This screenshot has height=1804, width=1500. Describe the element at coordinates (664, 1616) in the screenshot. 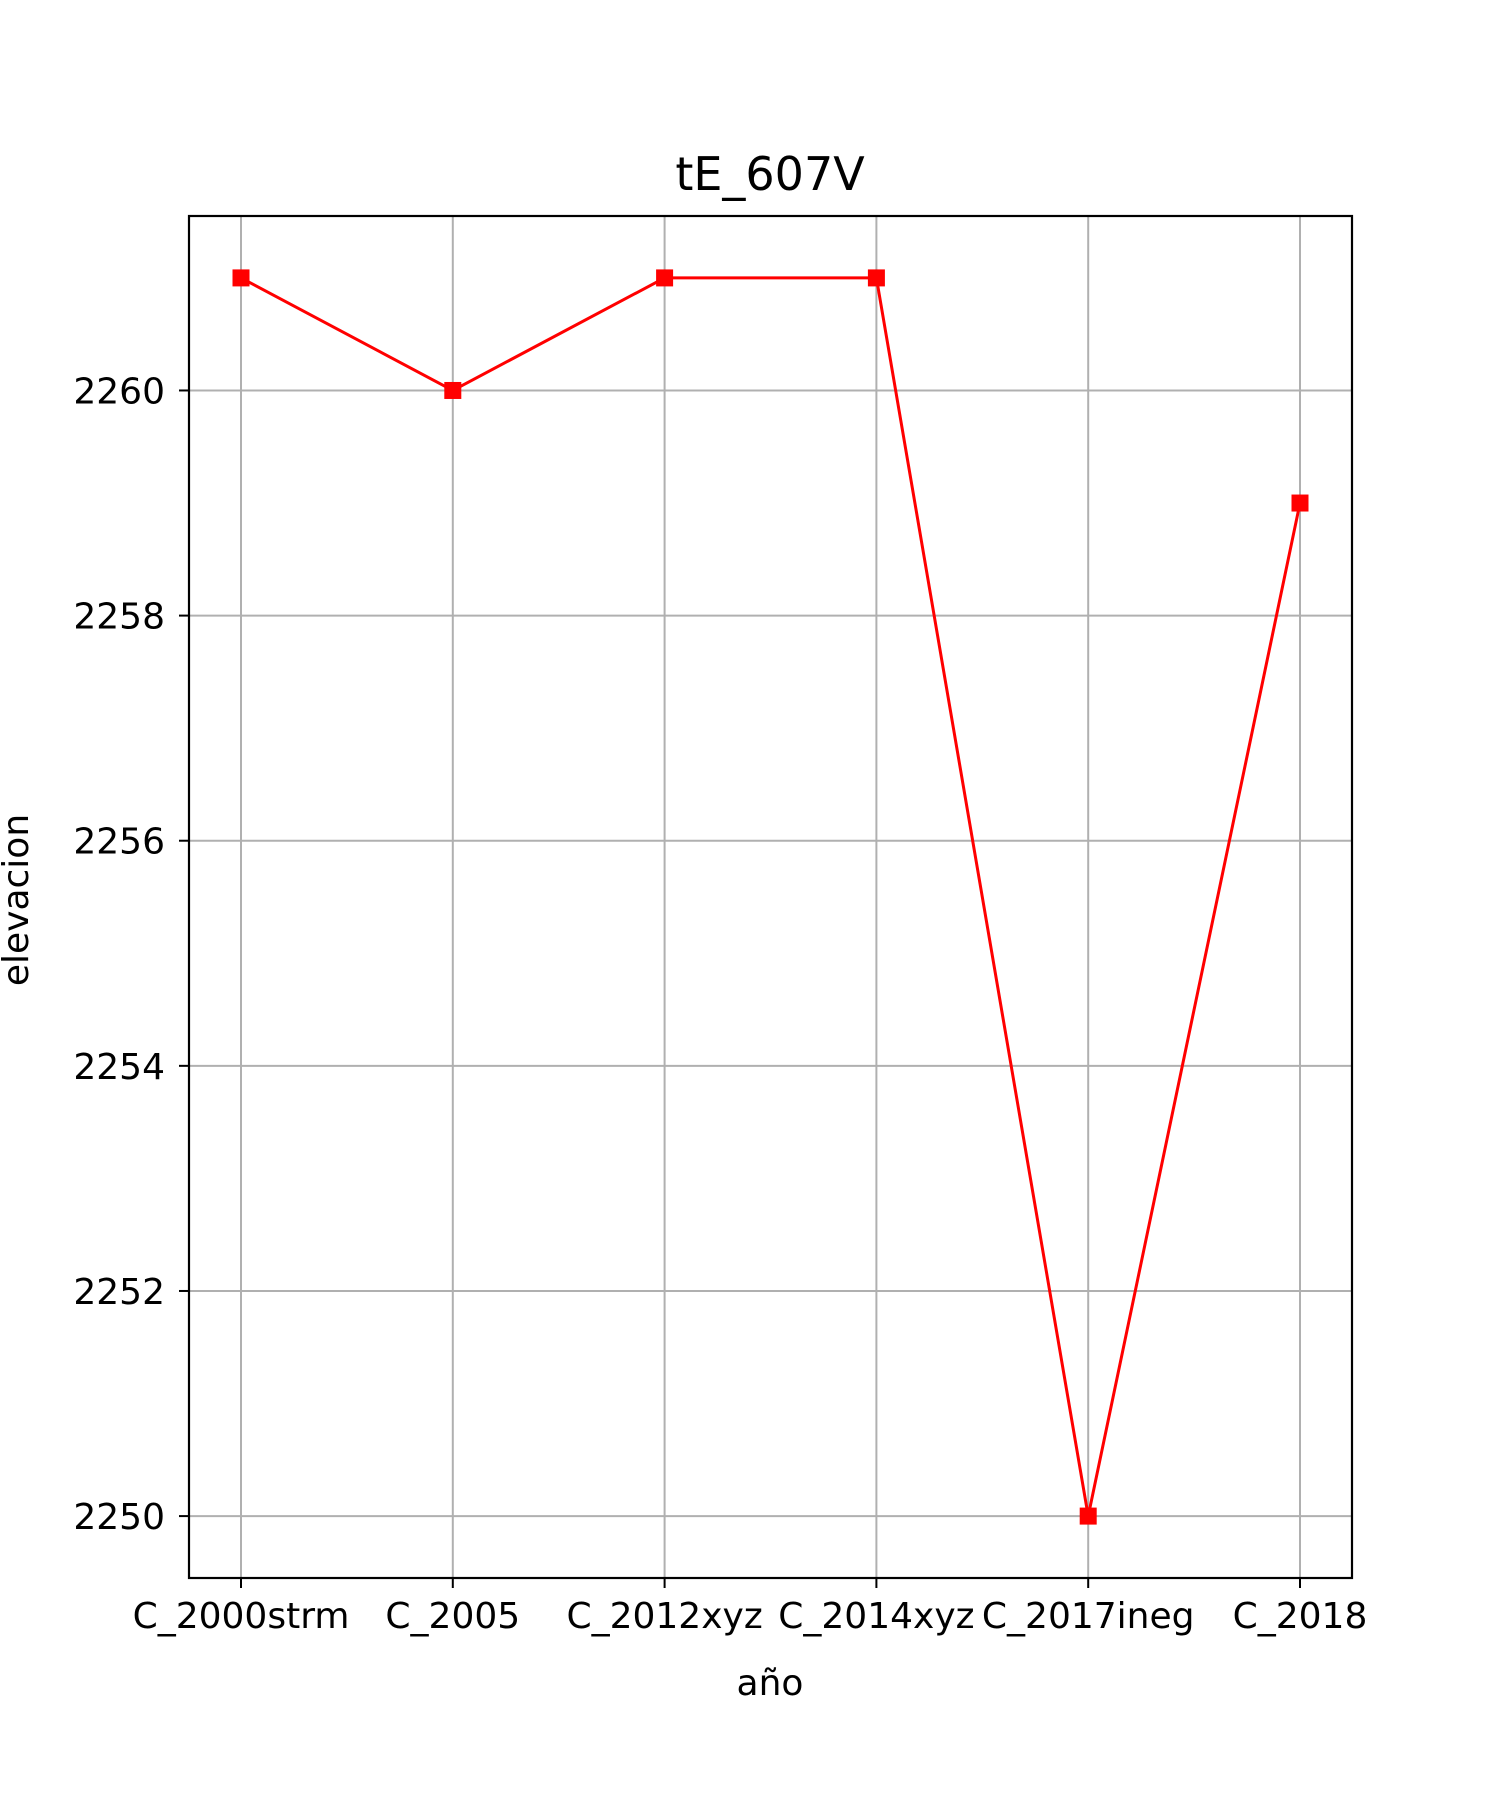

I see `x-tick-label: C_2012xyz` at that location.